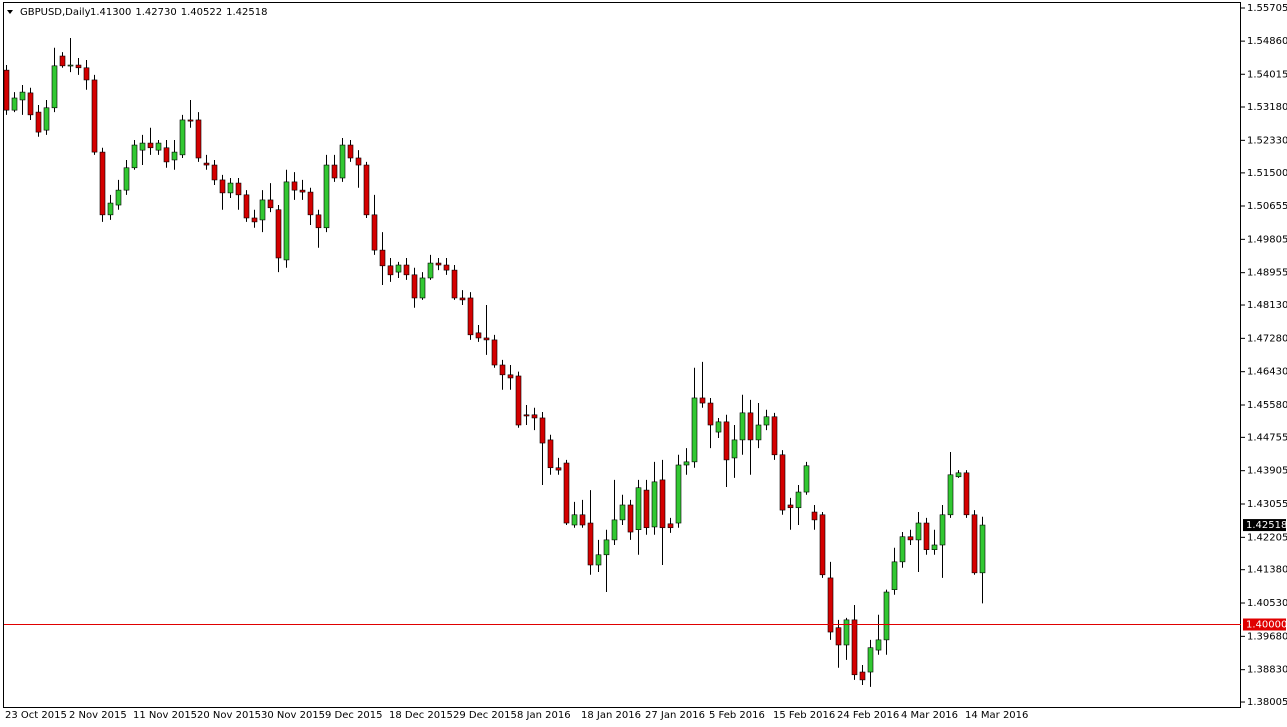 The width and height of the screenshot is (1287, 727). Describe the element at coordinates (1267, 74) in the screenshot. I see `y-tick-label: 1.54015` at that location.